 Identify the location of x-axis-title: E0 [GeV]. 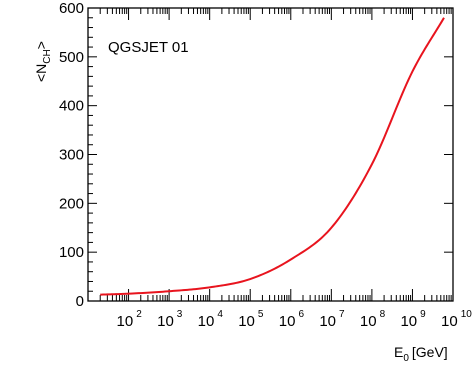
(421, 354).